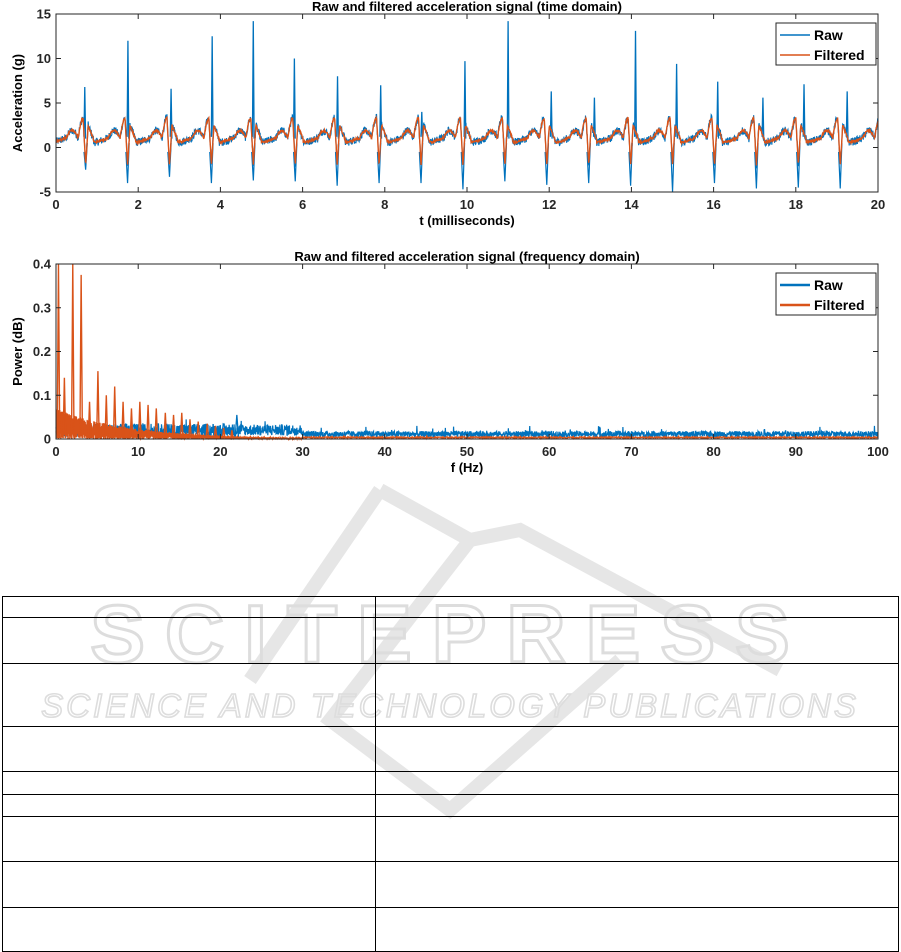  What do you see at coordinates (878, 451) in the screenshot?
I see `x-tick-label: 100` at bounding box center [878, 451].